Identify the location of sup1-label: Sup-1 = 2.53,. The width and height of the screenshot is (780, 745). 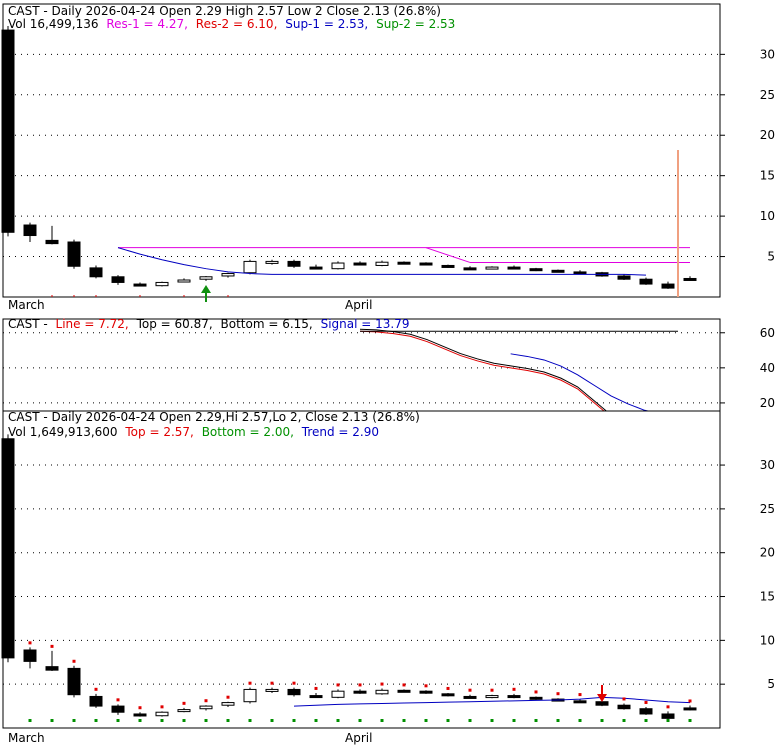
(326, 24).